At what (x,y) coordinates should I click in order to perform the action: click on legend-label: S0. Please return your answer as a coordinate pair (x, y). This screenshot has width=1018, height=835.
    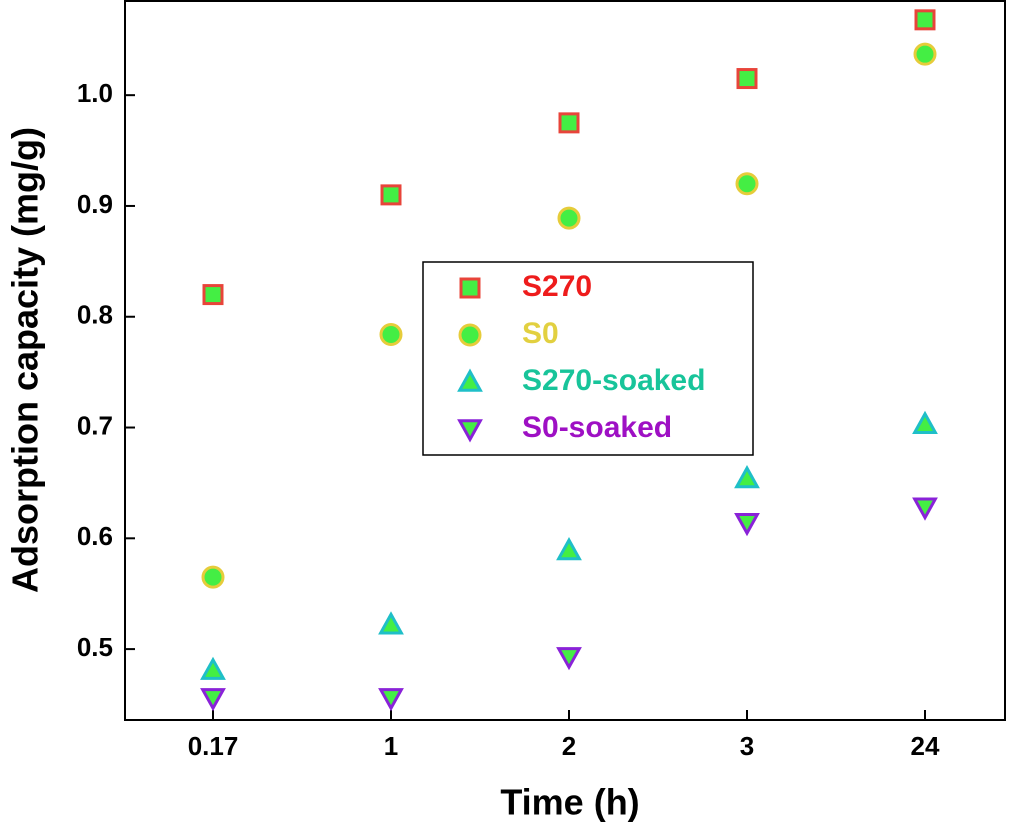
    Looking at the image, I should click on (540, 333).